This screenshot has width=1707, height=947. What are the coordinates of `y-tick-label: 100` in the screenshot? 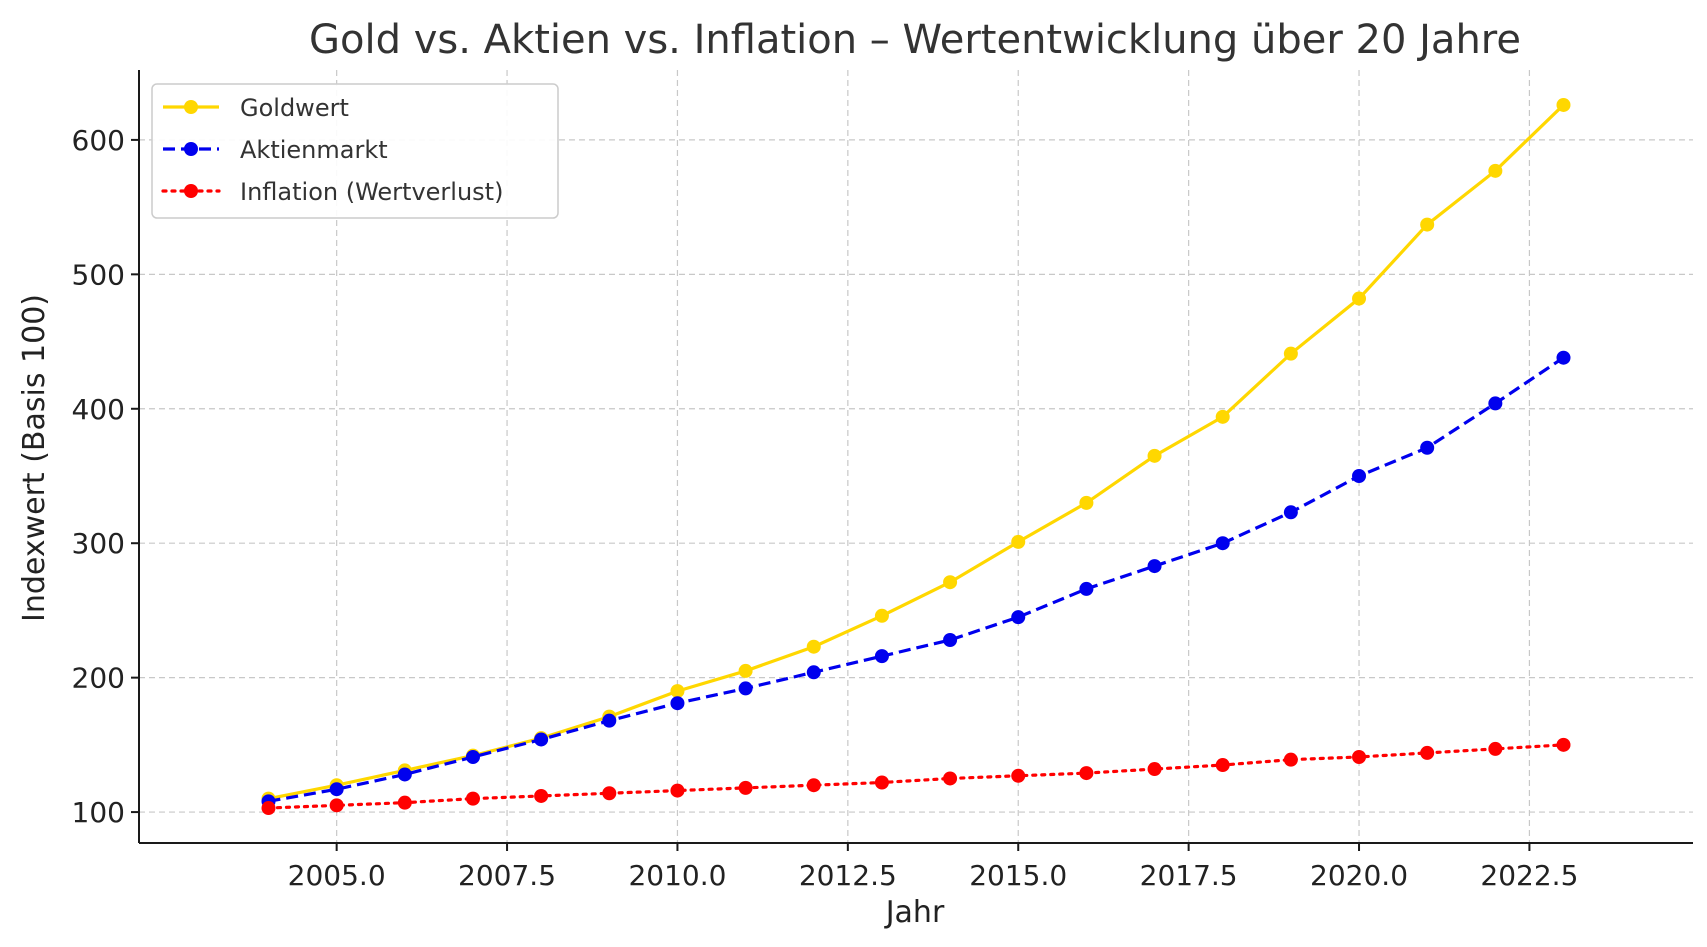 It's located at (98, 812).